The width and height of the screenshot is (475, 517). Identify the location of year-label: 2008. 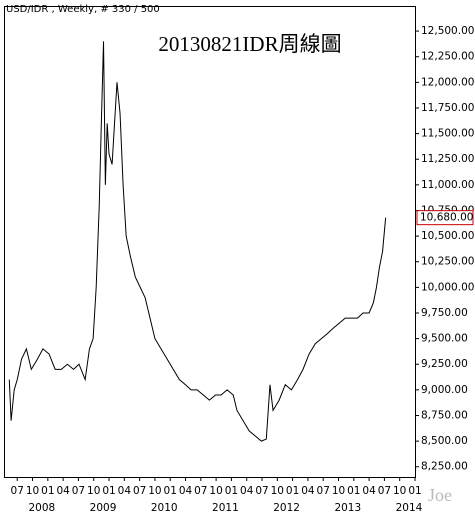
(41, 508).